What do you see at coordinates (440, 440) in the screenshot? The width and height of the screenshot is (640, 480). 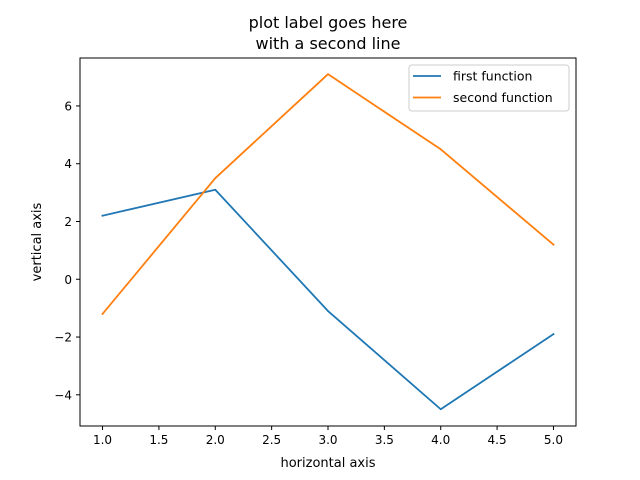 I see `x-tick-label: 4.0` at bounding box center [440, 440].